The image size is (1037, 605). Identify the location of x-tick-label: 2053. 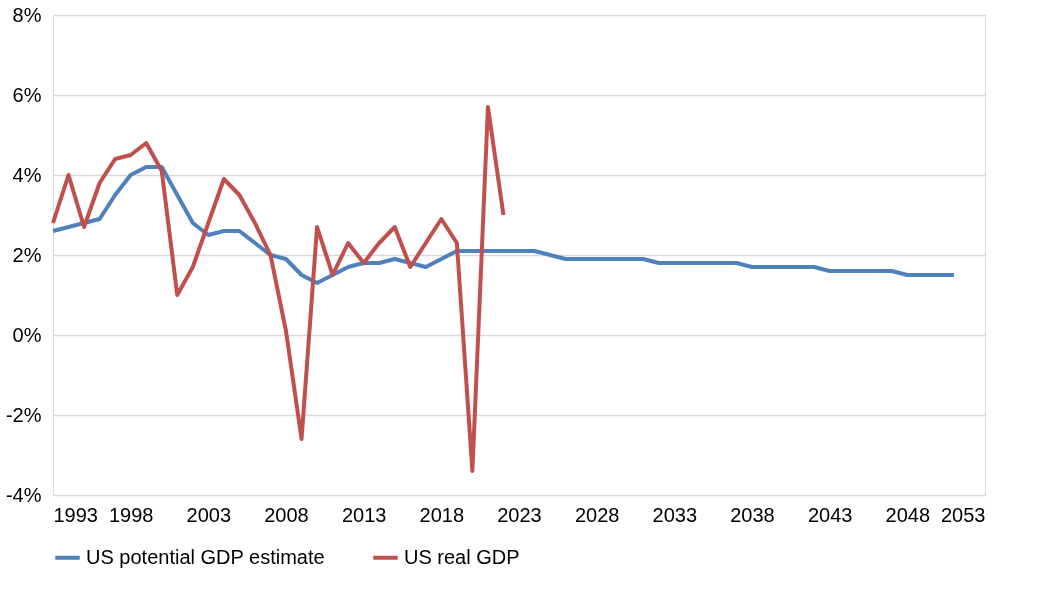
(963, 514).